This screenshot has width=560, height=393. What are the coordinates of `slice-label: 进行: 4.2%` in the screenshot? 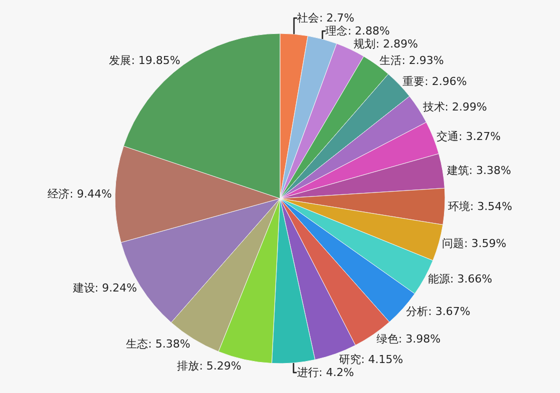 It's located at (325, 373).